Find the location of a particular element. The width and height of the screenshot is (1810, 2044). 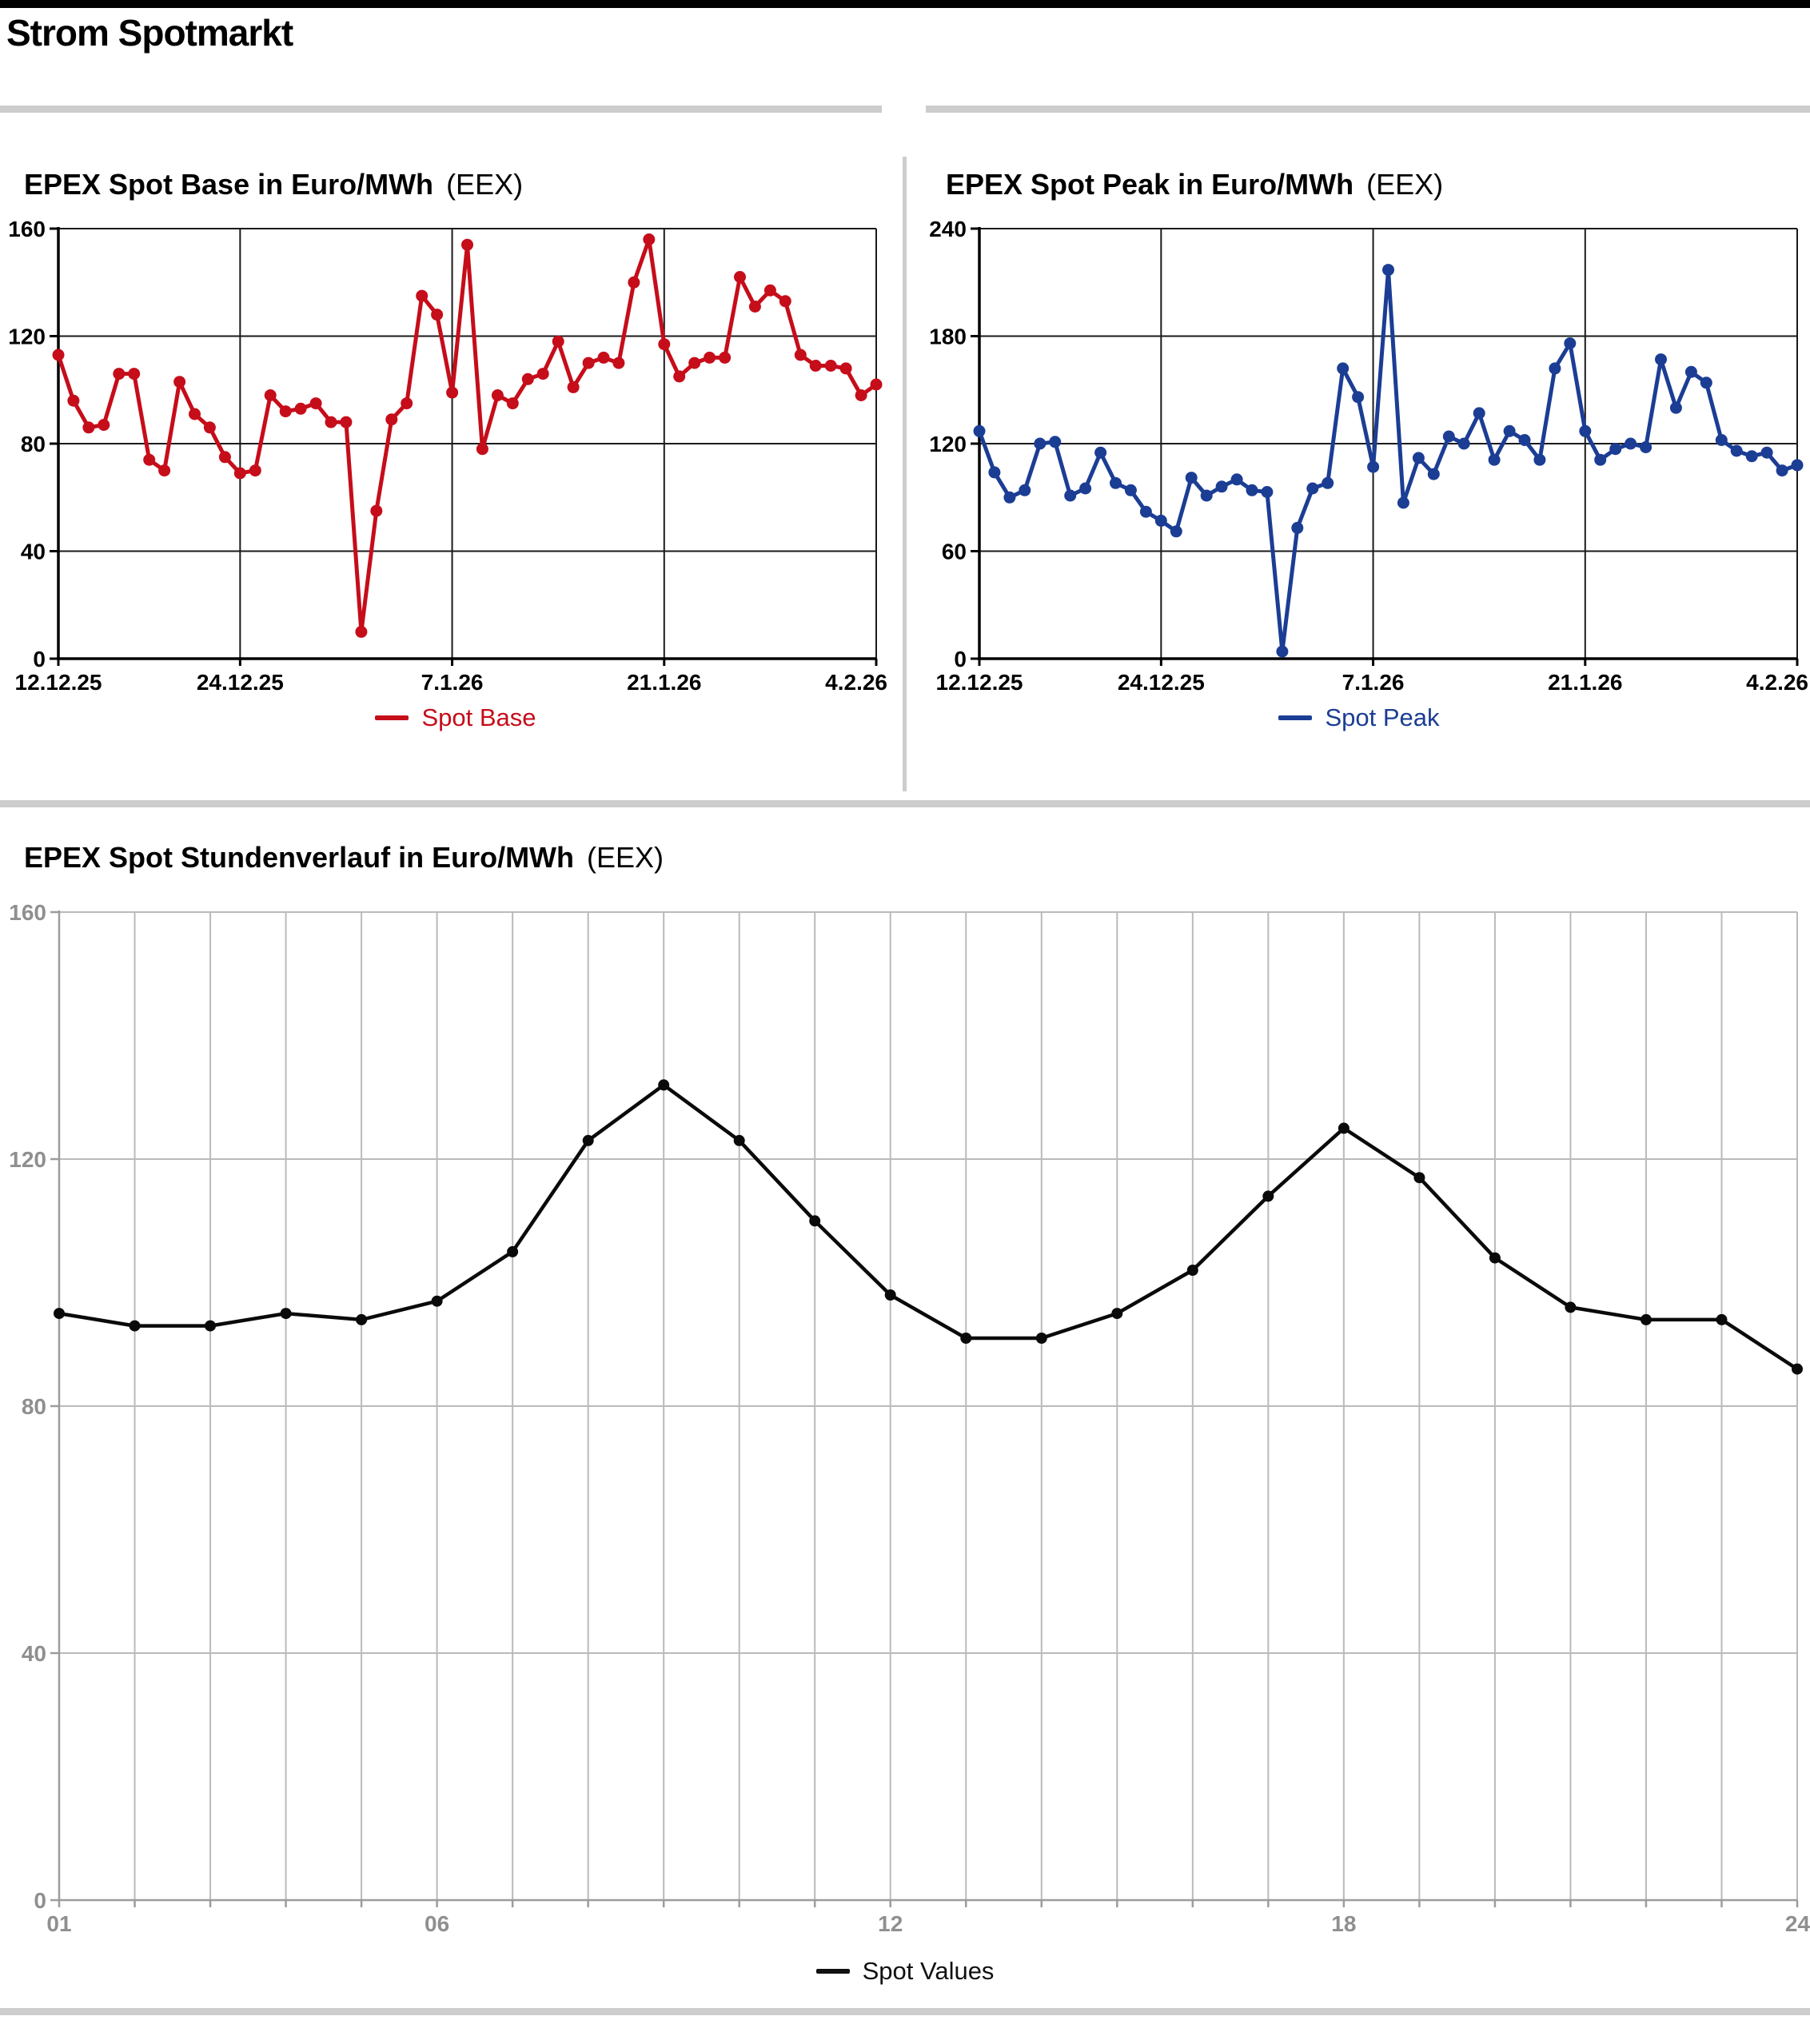

divider-top-left is located at coordinates (441, 109).